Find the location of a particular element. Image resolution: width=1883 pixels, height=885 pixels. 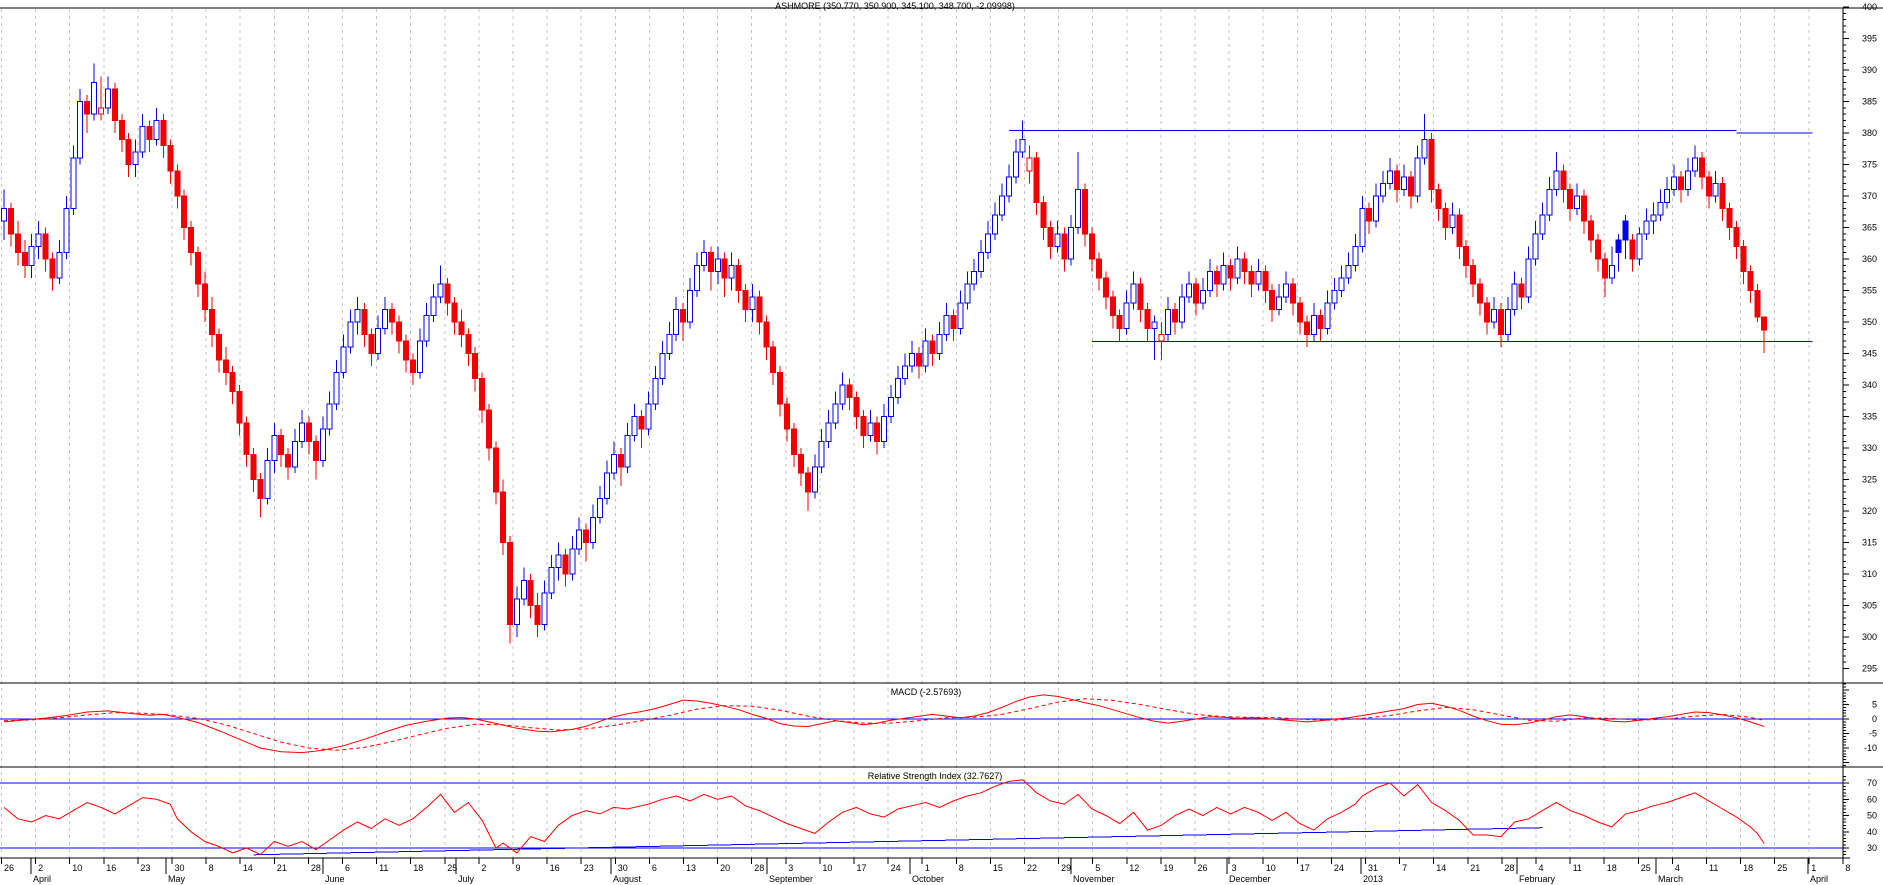

svg-text: 19 is located at coordinates (1168, 868).